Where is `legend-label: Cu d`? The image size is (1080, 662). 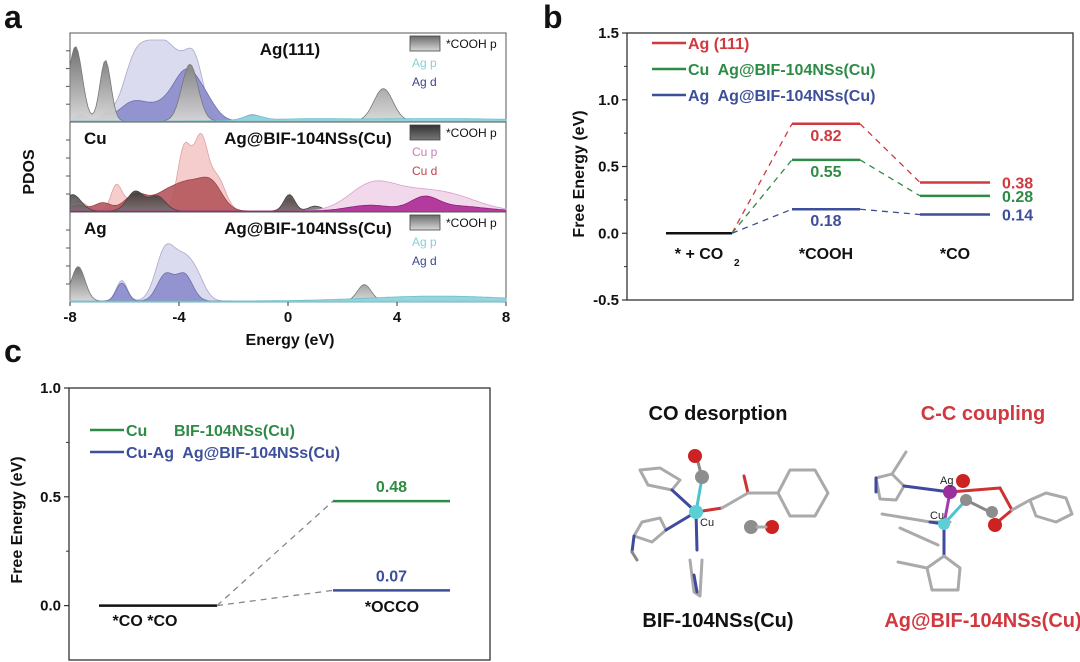
legend-label: Cu d is located at coordinates (424, 171).